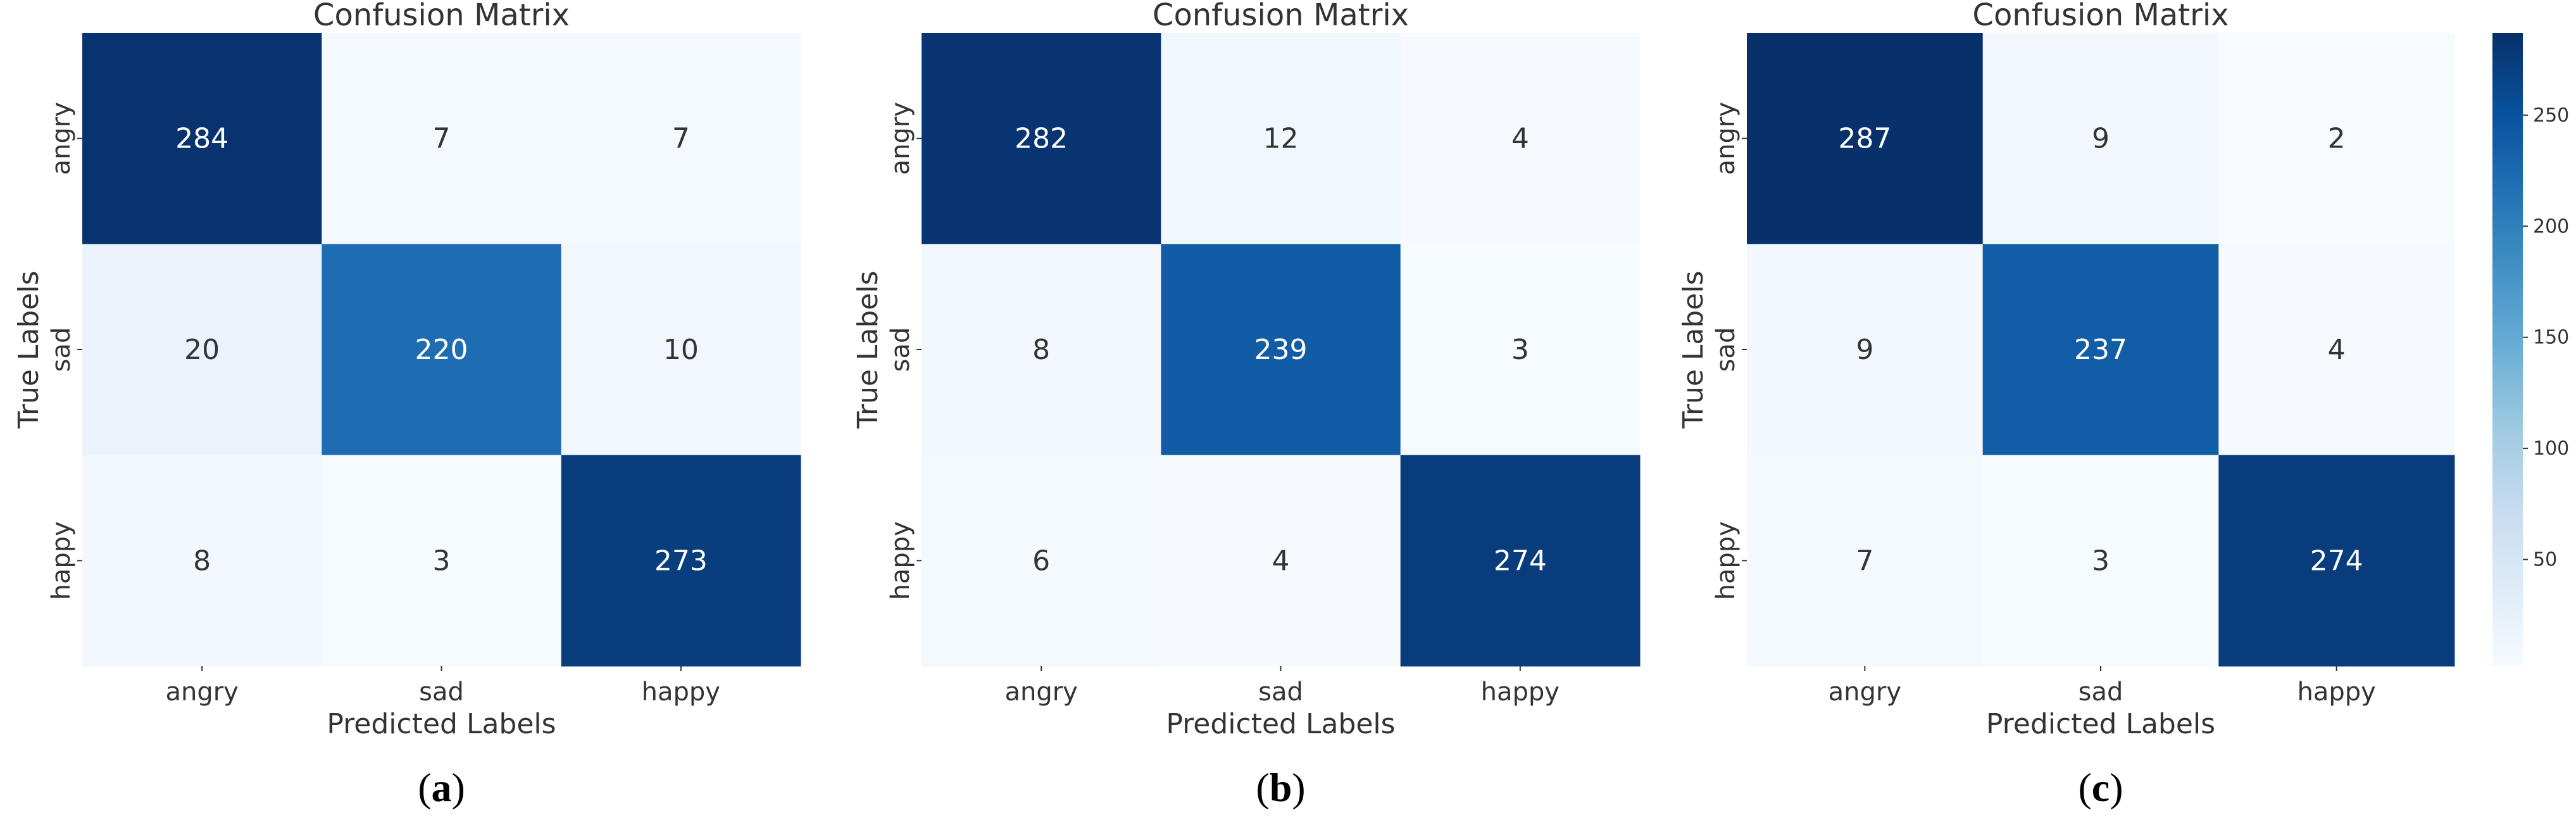  I want to click on panel-letter: a, so click(442, 787).